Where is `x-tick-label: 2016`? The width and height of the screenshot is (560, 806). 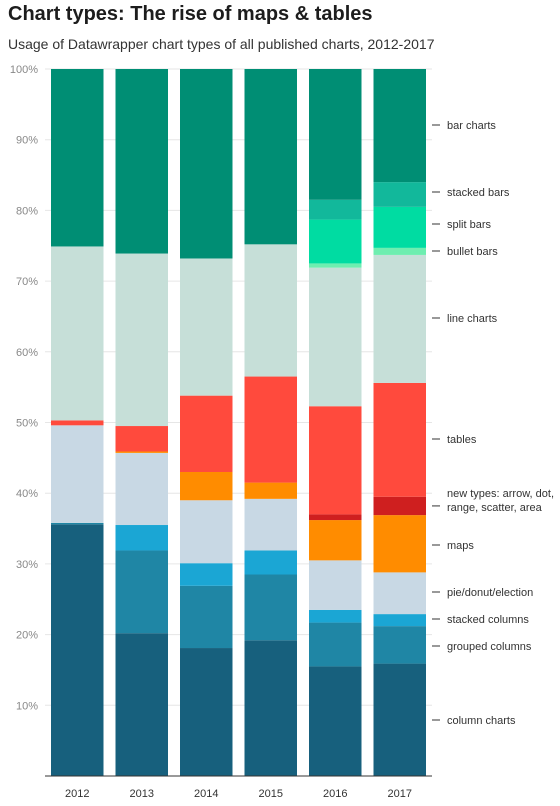 x-tick-label: 2016 is located at coordinates (335, 794).